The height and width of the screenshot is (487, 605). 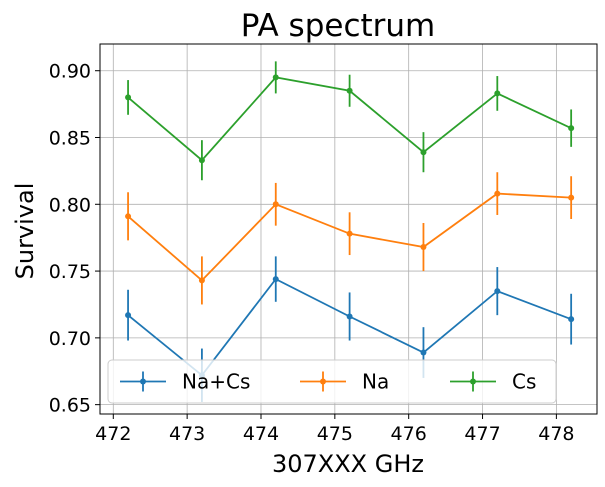 I want to click on x-tick-label: 474, so click(x=261, y=434).